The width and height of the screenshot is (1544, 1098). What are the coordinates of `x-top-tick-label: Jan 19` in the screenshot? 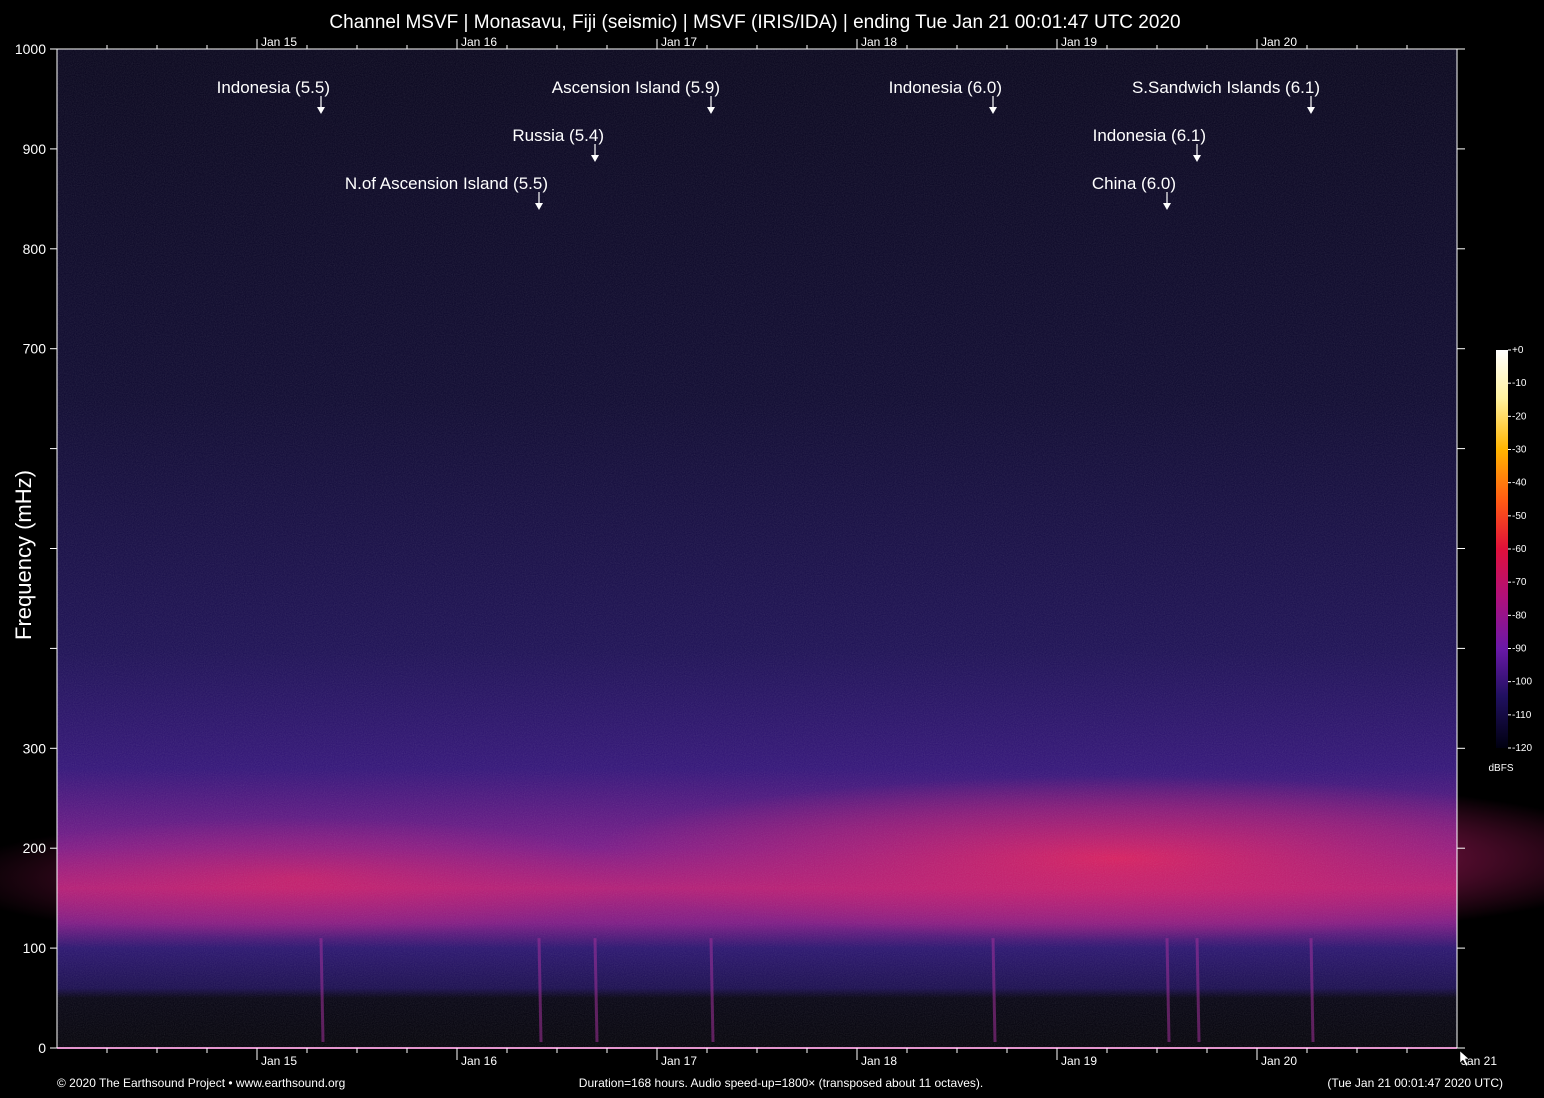 It's located at (1079, 42).